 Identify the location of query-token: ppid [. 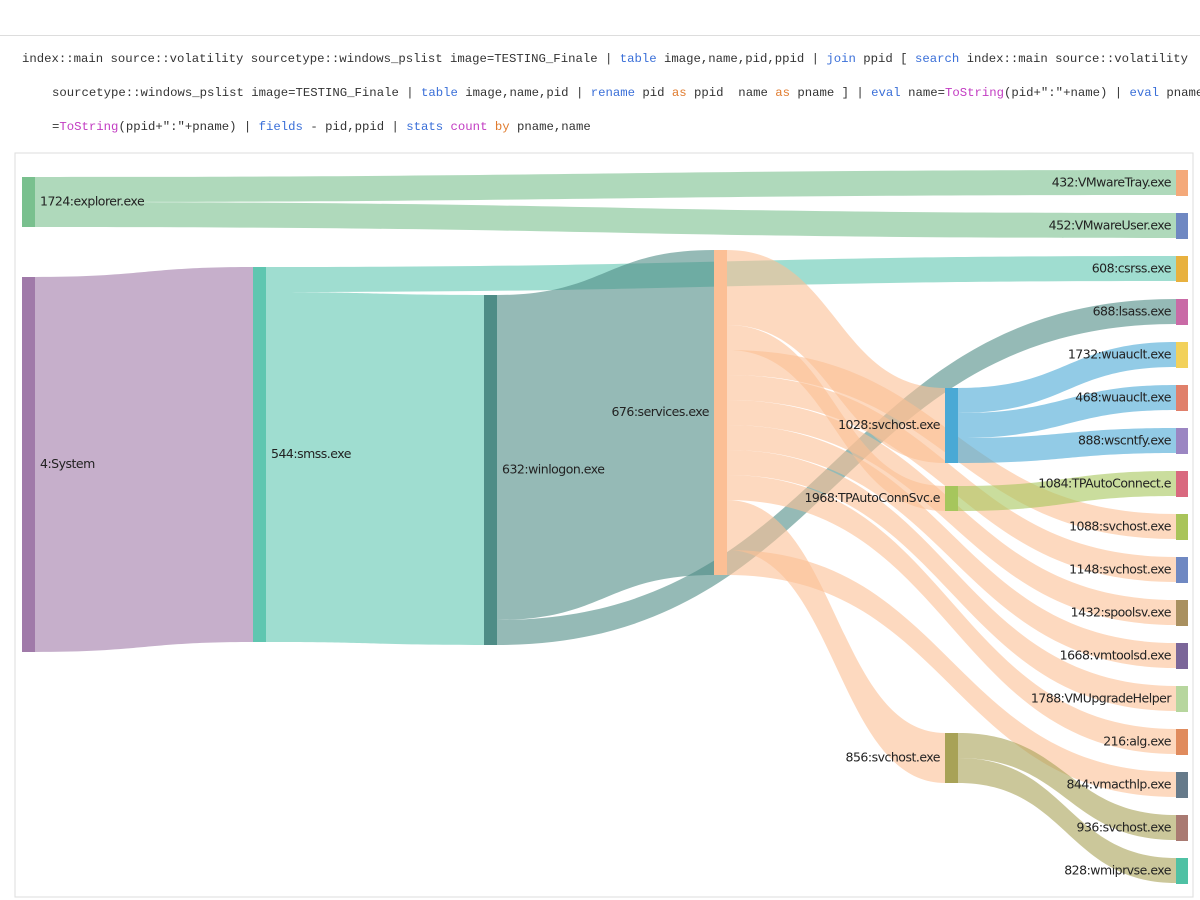
(885, 59).